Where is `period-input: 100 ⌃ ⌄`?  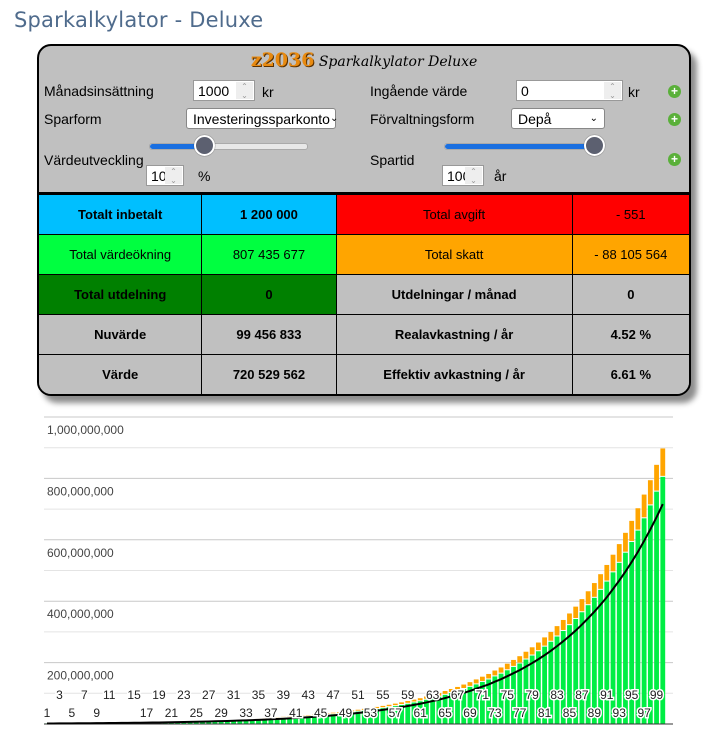 period-input: 100 ⌃ ⌄ is located at coordinates (463, 175).